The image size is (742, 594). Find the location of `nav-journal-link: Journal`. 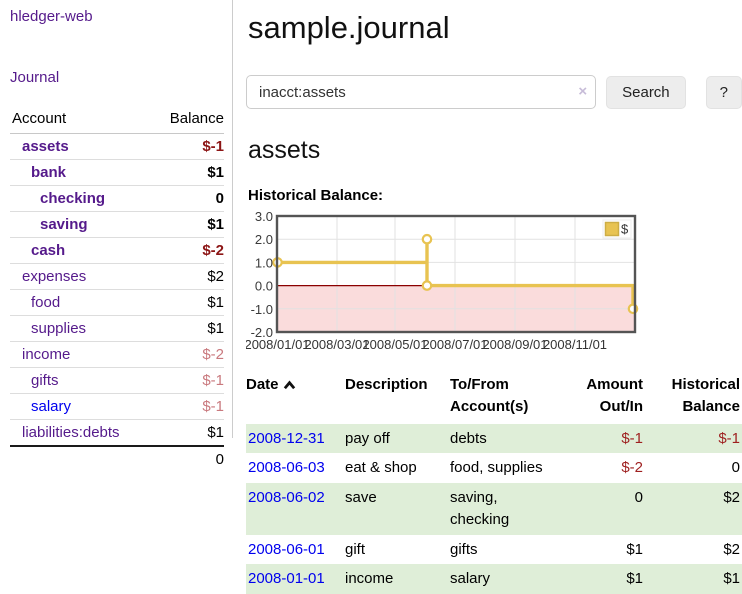

nav-journal-link: Journal is located at coordinates (35, 77).